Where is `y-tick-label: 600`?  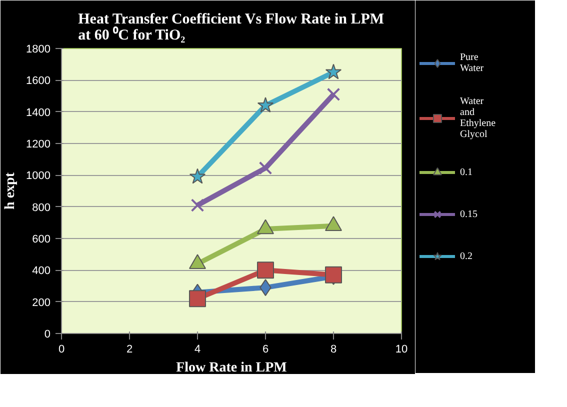
y-tick-label: 600 is located at coordinates (41, 240).